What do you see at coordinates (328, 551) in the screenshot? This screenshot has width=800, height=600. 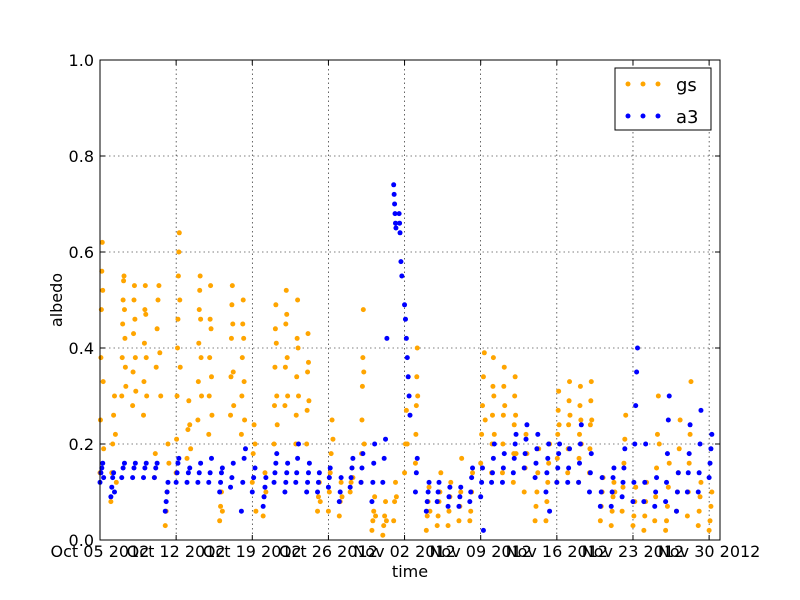 I see `x-tick-label: Oct 26 2012` at bounding box center [328, 551].